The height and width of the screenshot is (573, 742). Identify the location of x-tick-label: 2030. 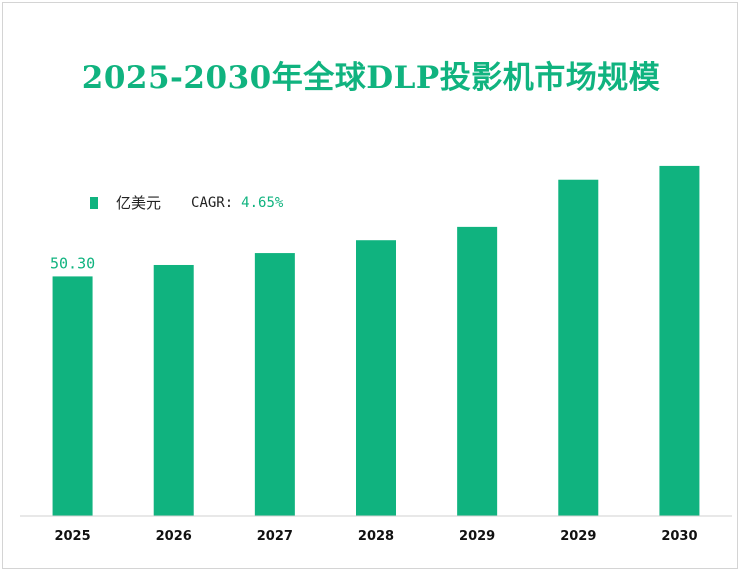
(679, 536).